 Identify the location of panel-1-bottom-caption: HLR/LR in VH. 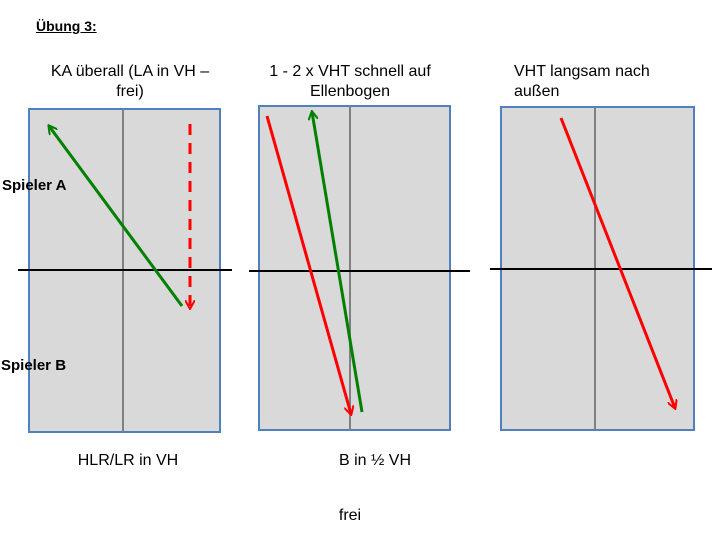
(128, 460).